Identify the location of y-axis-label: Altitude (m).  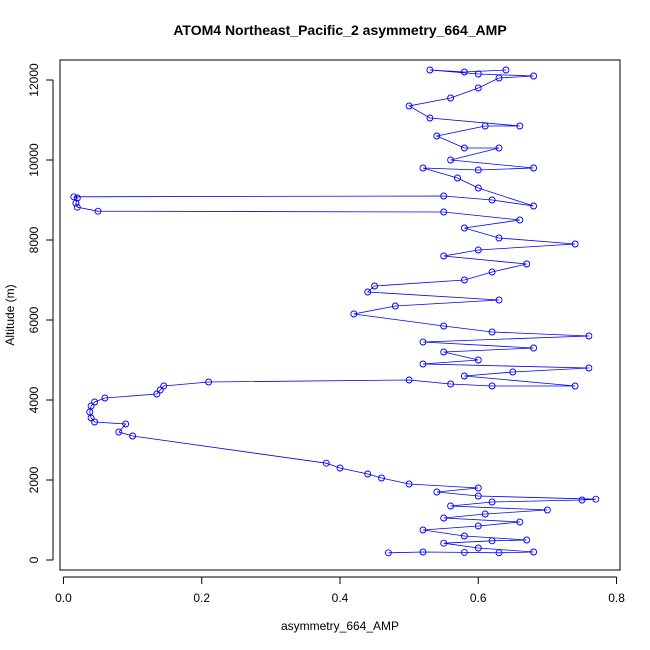
(10, 314).